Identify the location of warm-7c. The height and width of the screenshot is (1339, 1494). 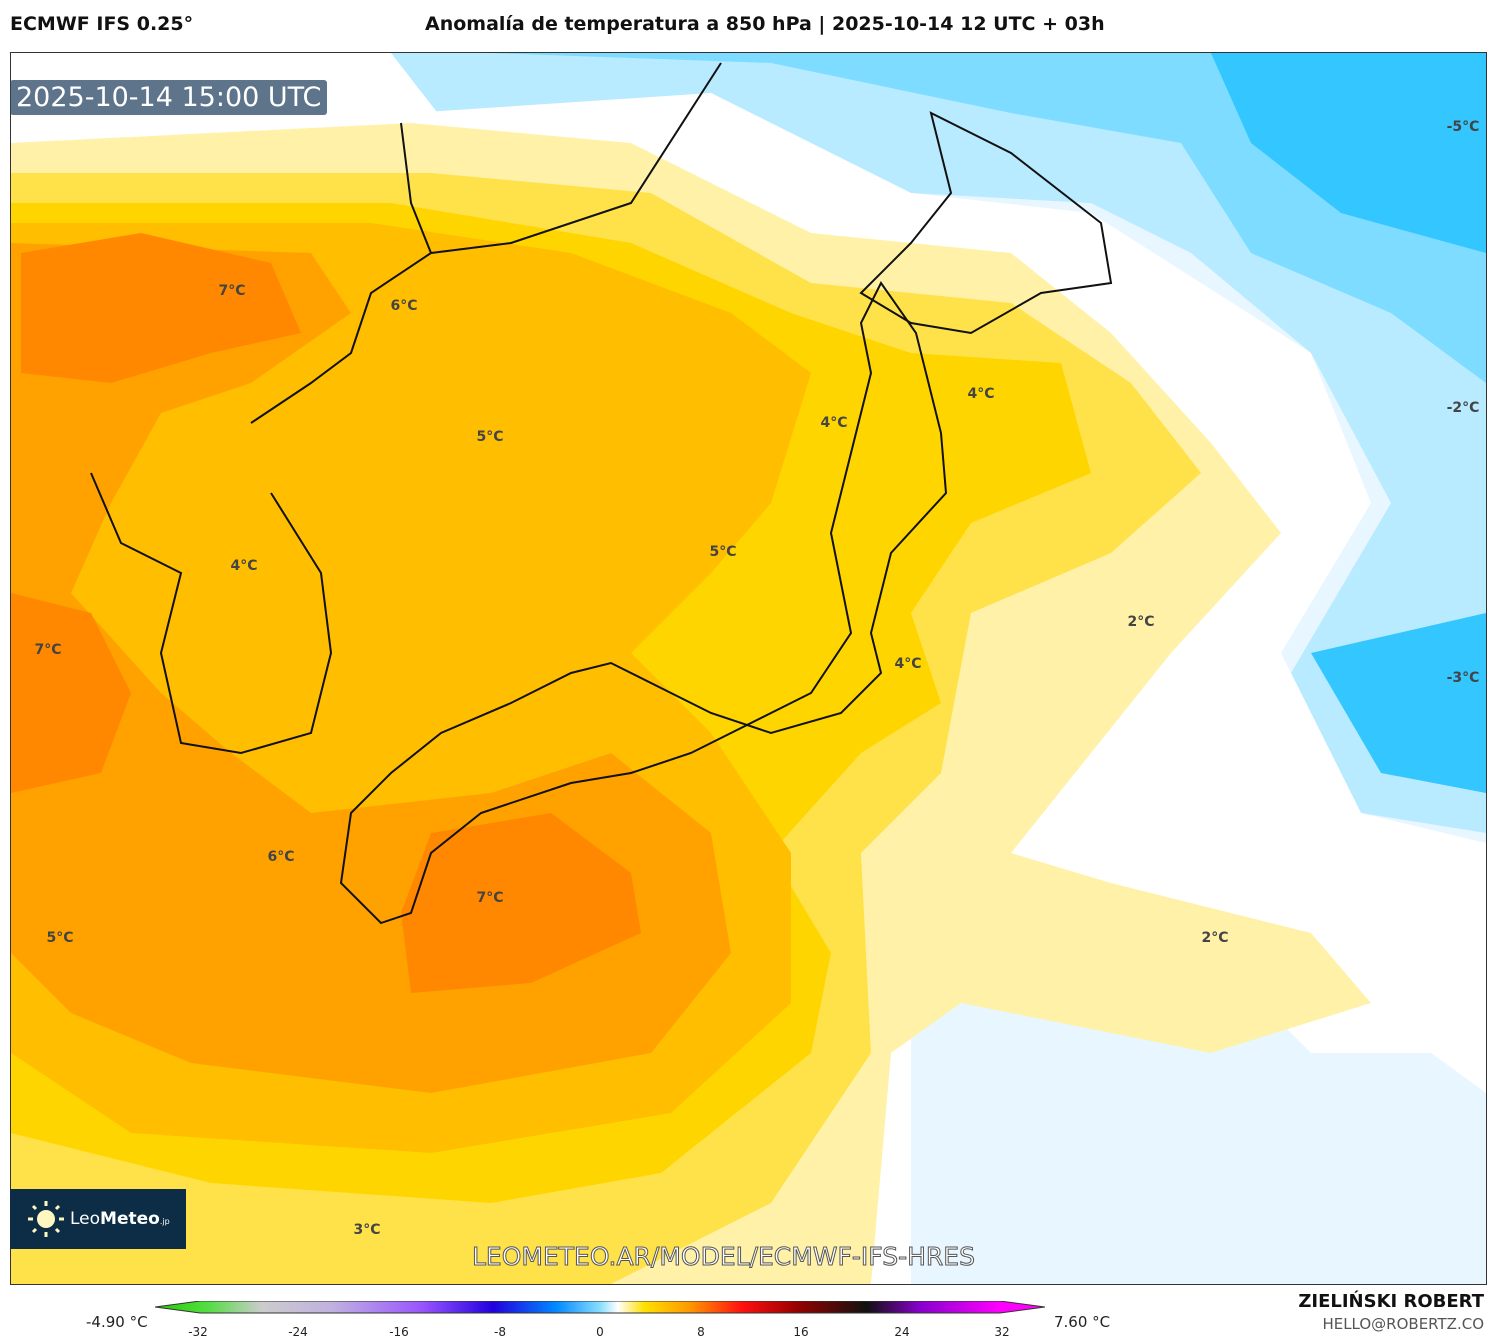
(521, 903).